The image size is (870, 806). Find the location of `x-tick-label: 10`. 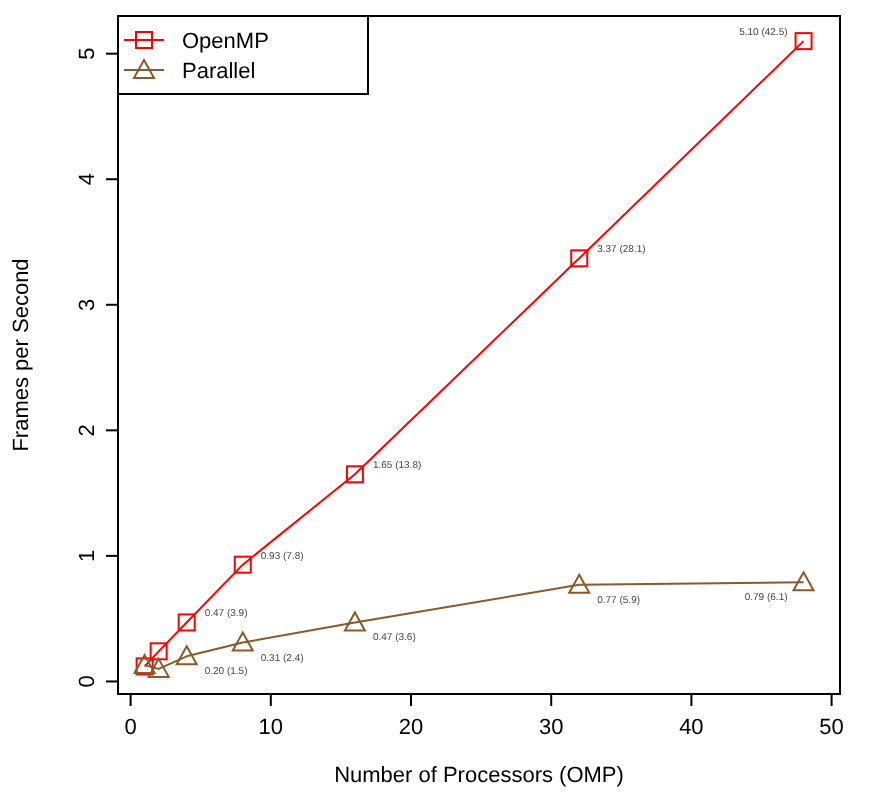

x-tick-label: 10 is located at coordinates (271, 728).